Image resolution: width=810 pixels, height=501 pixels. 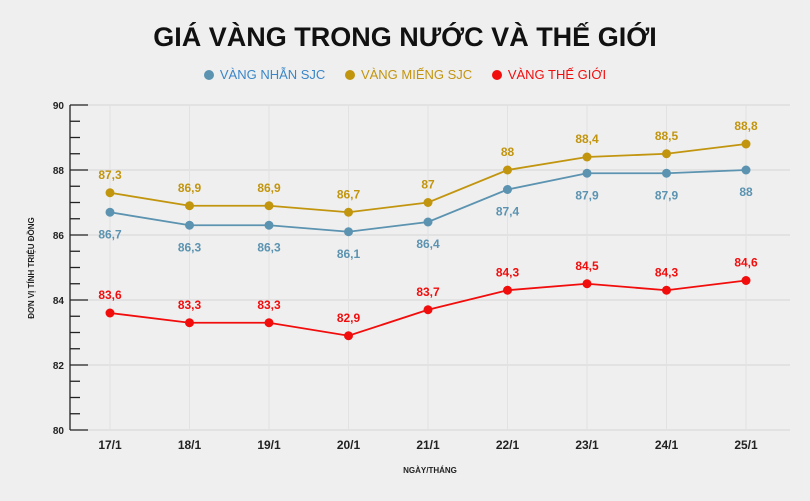 I want to click on data-label: 83,7, so click(x=428, y=292).